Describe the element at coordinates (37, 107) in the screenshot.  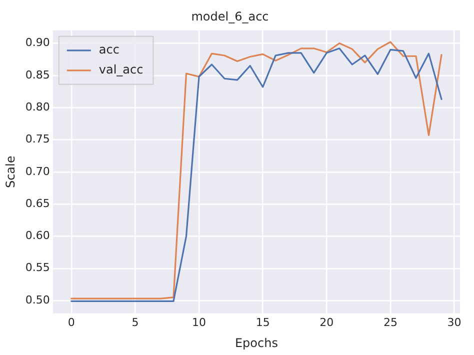
I see `y-tick-label: 0.80` at that location.